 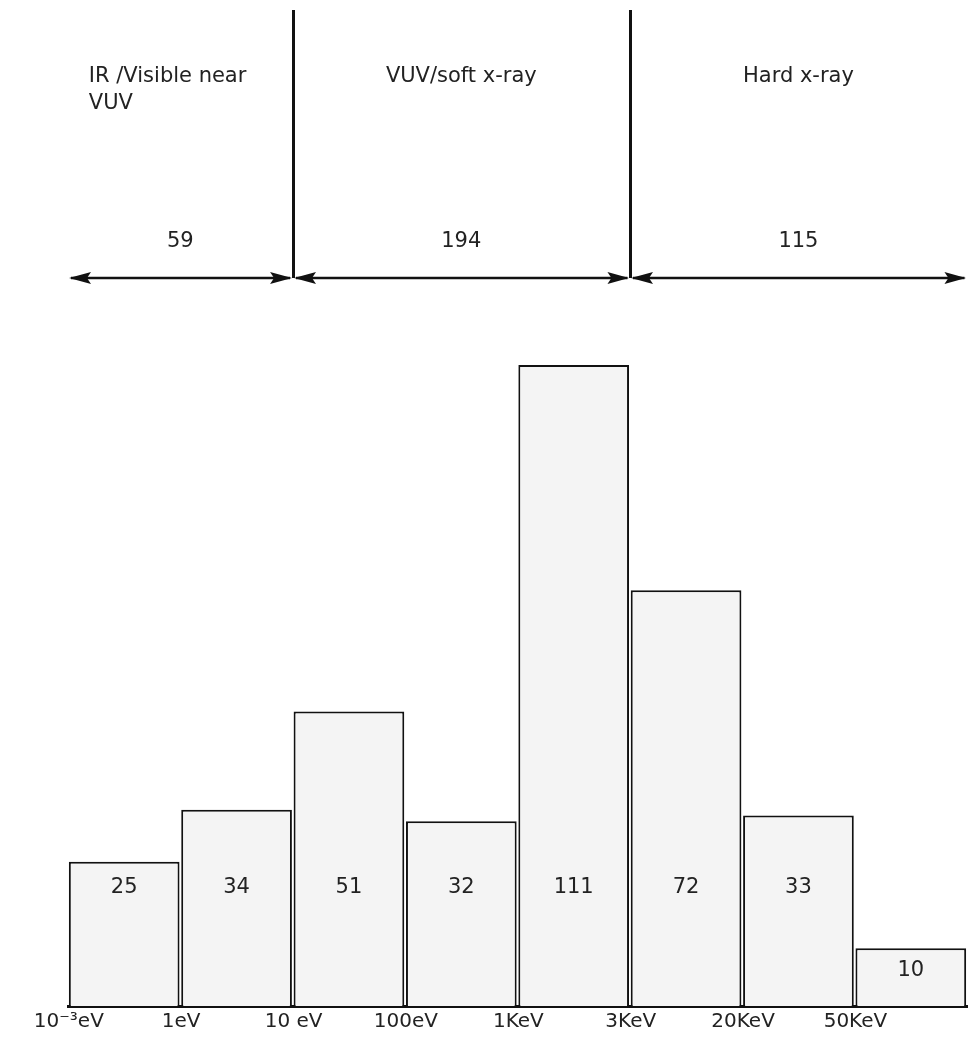 What do you see at coordinates (406, 1020) in the screenshot?
I see `text: 100eV` at bounding box center [406, 1020].